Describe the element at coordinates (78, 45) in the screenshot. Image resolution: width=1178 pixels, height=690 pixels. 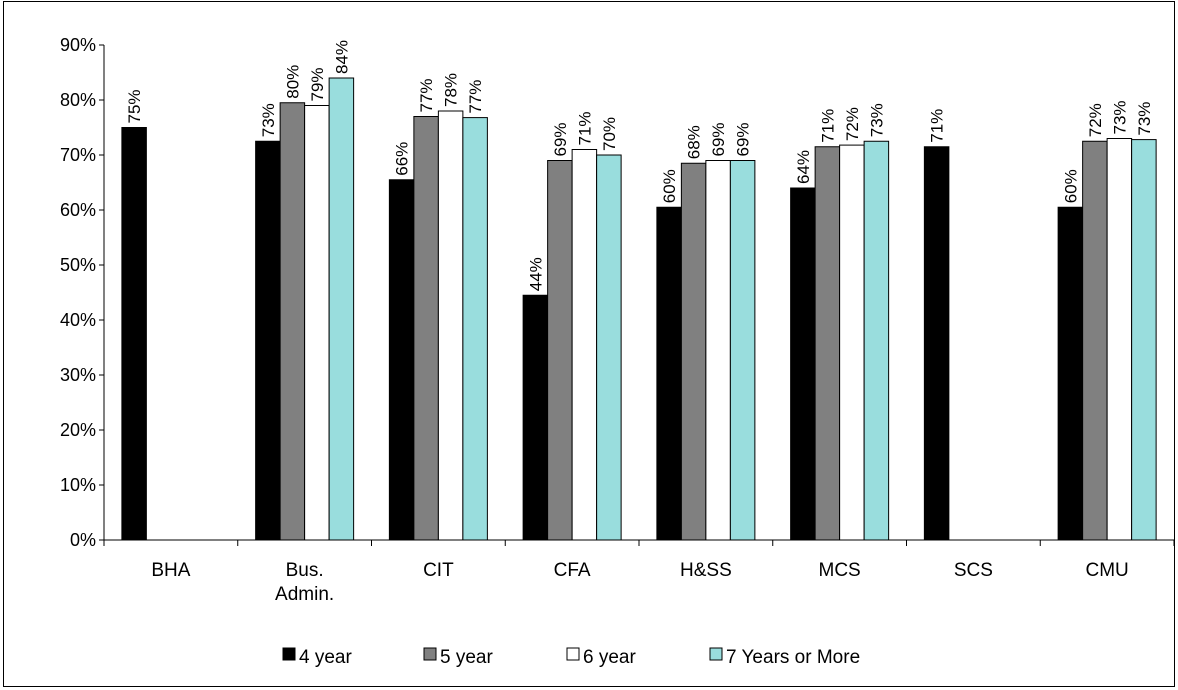
I see `y-tick-label: 90%` at that location.